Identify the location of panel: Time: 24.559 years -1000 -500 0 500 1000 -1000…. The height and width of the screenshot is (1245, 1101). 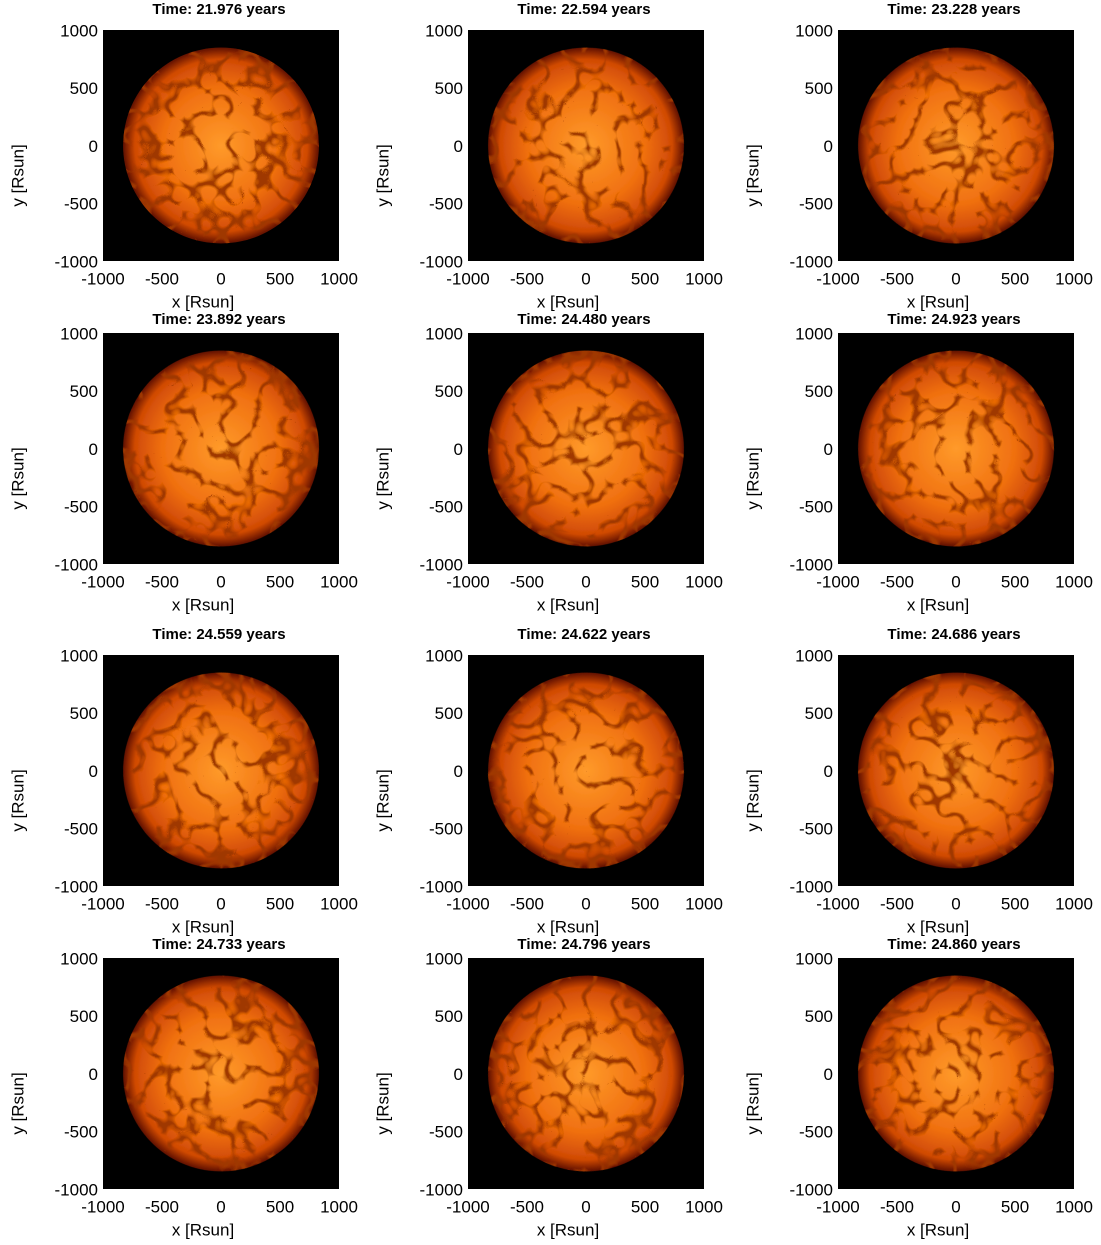
(182, 781).